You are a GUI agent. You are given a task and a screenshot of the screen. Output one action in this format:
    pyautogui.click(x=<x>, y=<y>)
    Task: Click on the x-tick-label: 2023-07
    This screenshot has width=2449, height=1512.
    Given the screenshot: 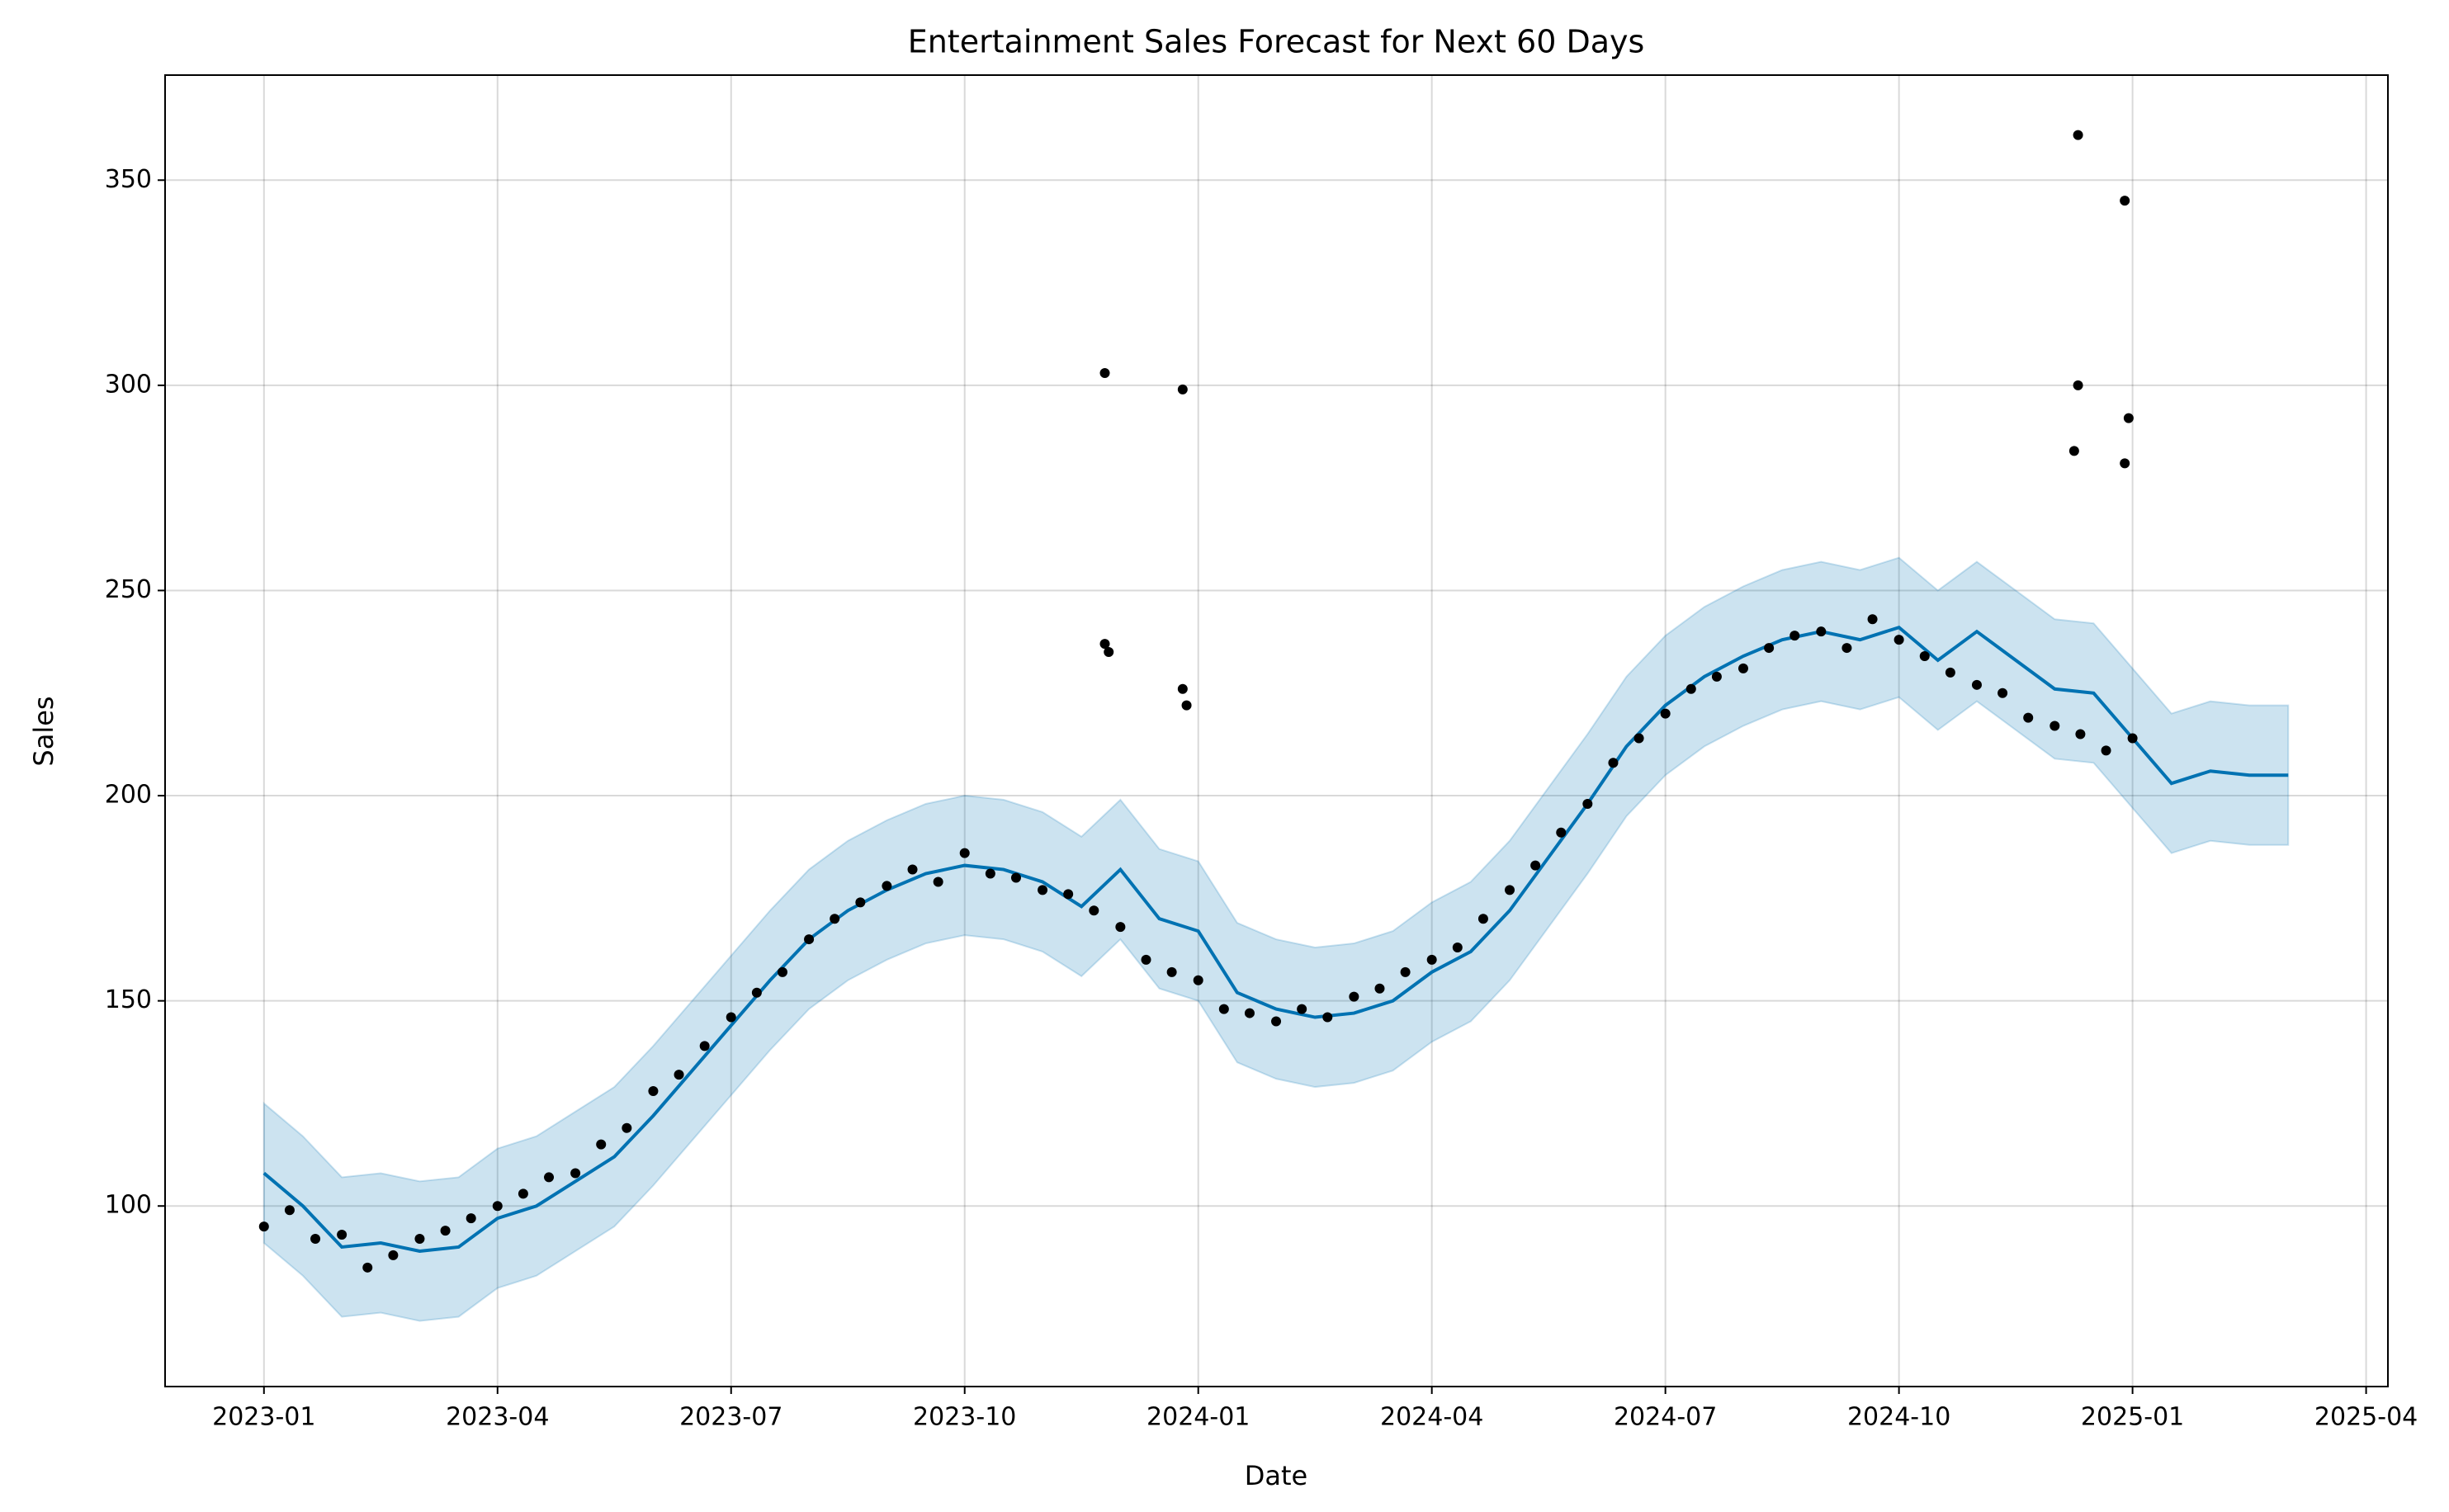 What is the action you would take?
    pyautogui.click(x=730, y=1417)
    